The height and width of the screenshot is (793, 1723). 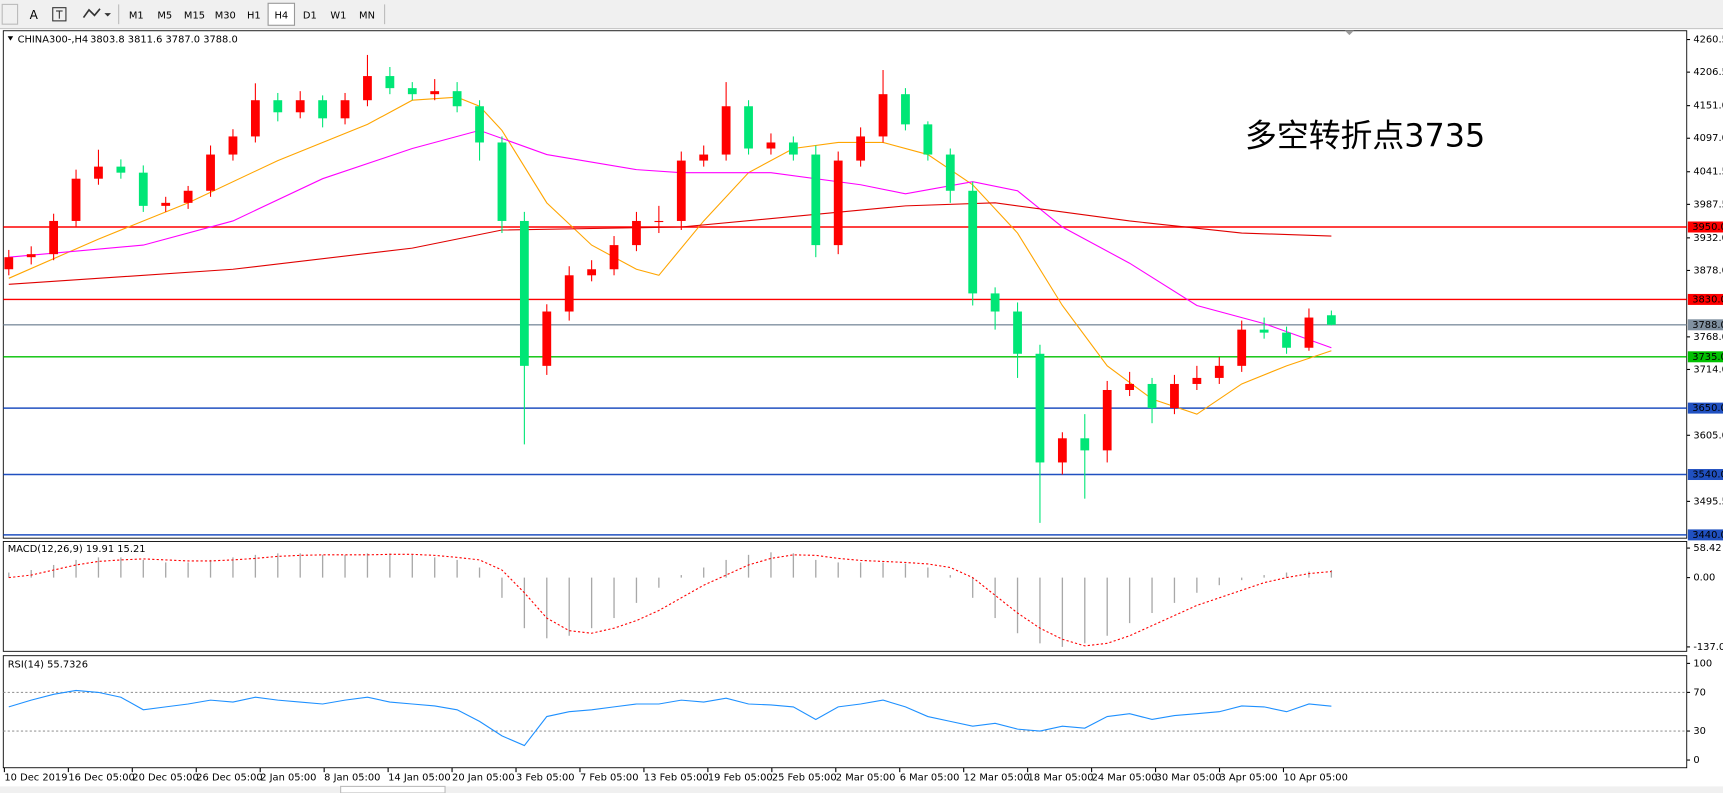 What do you see at coordinates (34, 15) in the screenshot?
I see `tool-label: A` at bounding box center [34, 15].